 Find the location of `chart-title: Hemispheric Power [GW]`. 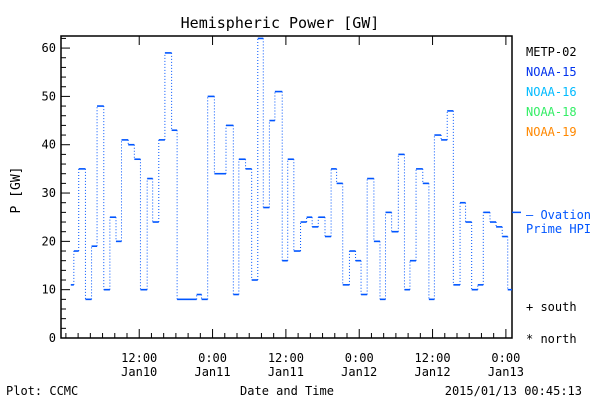

chart-title: Hemispheric Power [GW] is located at coordinates (280, 23).